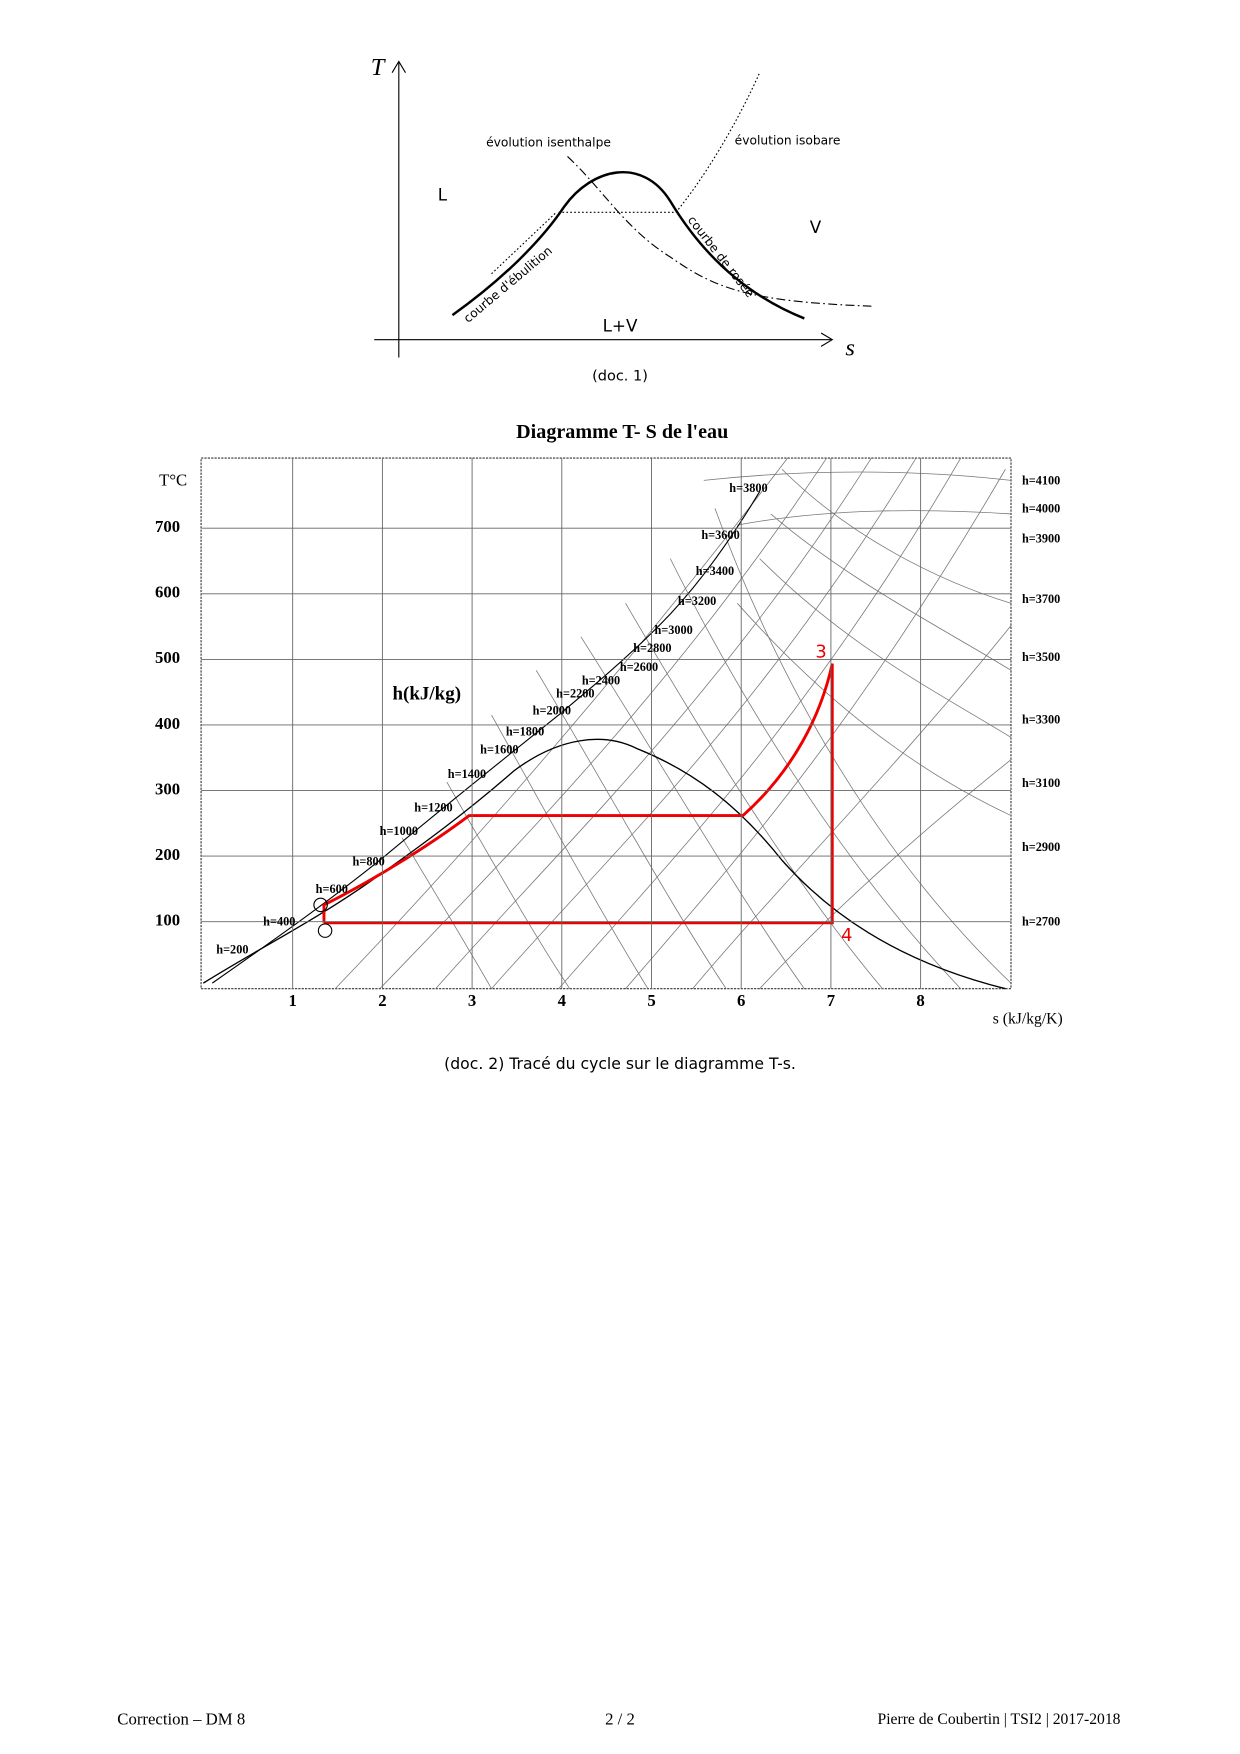 The image size is (1240, 1754). Describe the element at coordinates (715, 571) in the screenshot. I see `h-label: h=3400` at that location.